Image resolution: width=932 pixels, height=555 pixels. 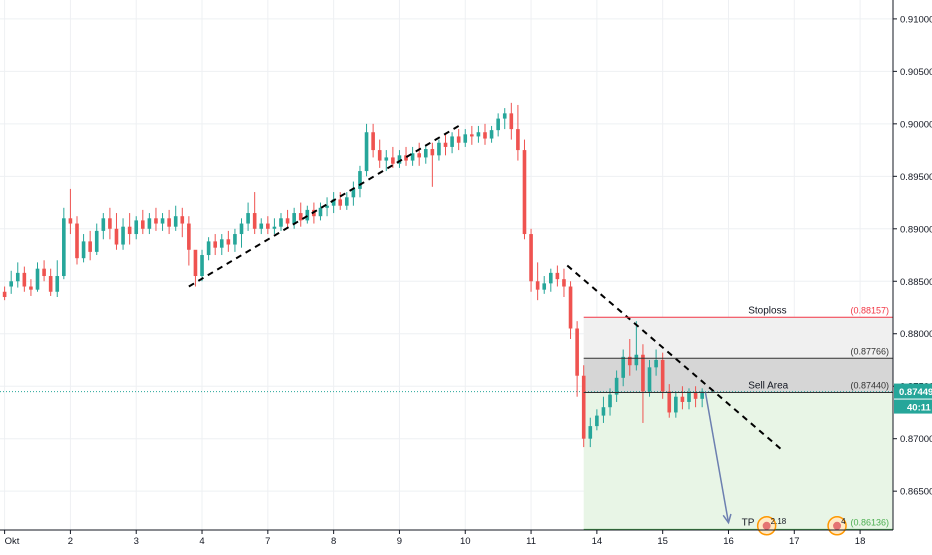 What do you see at coordinates (727, 519) in the screenshot?
I see `projection-arrow-head` at bounding box center [727, 519].